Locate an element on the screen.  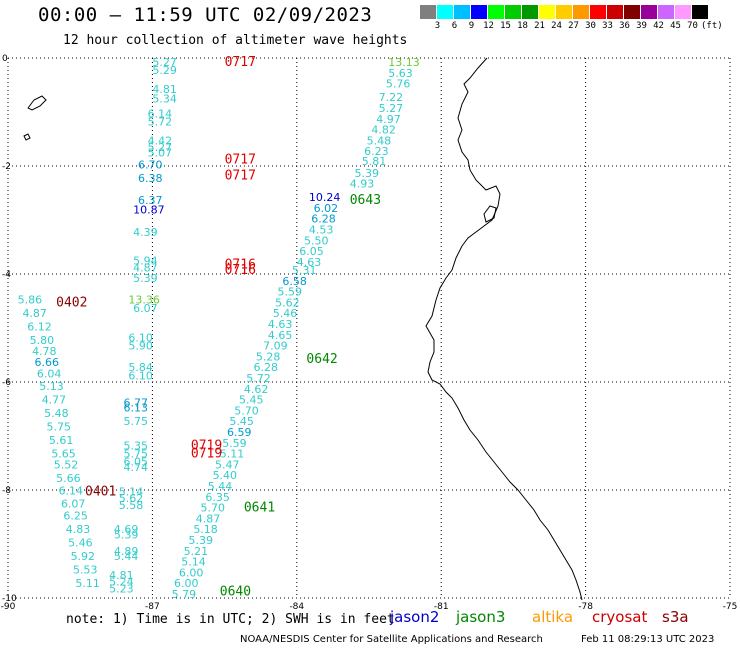
wave-height-label: 6.13 is located at coordinates (136, 408).